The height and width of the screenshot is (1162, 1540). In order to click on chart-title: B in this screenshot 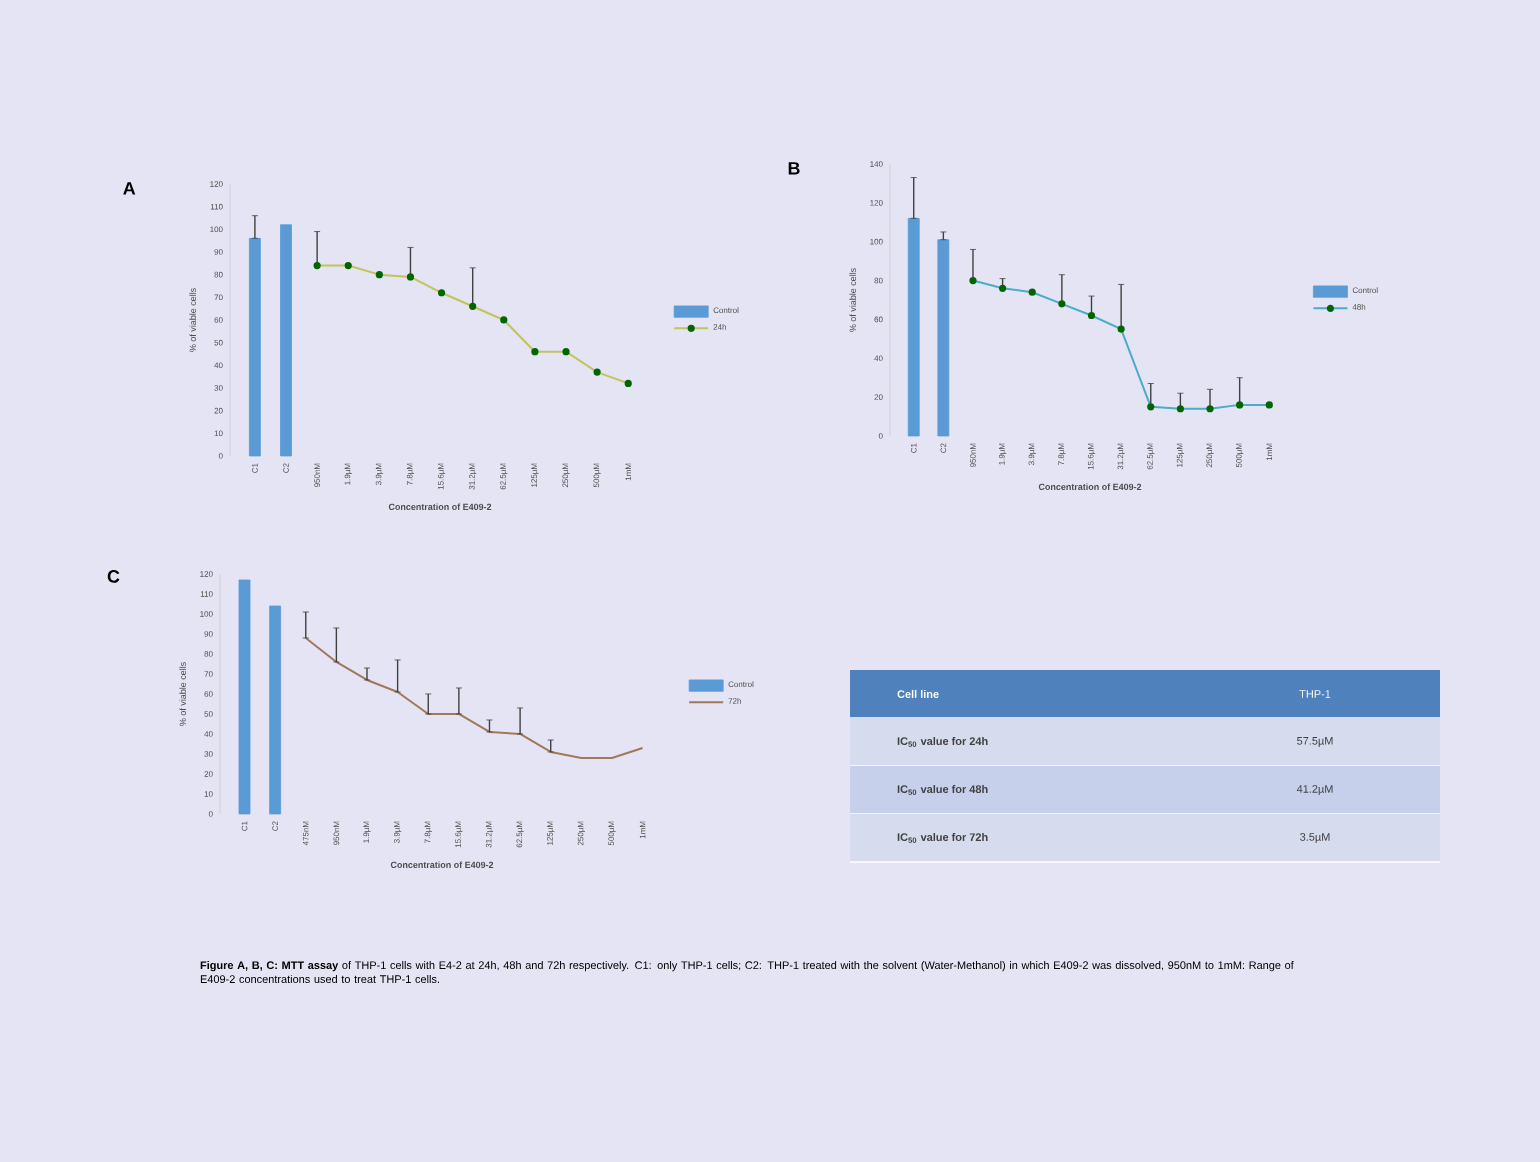, I will do `click(794, 168)`.